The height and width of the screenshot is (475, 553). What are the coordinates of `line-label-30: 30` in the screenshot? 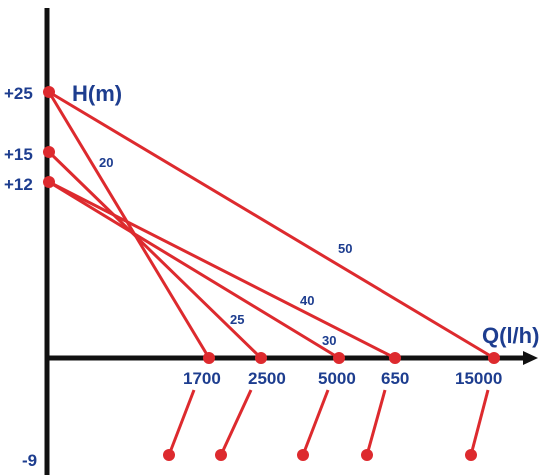 It's located at (329, 340).